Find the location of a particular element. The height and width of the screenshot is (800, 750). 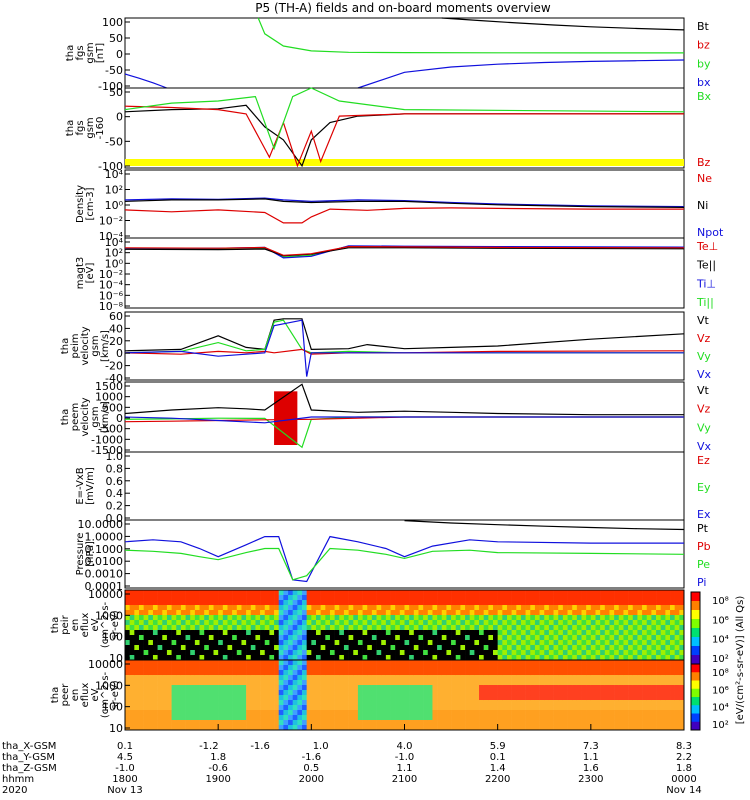

y-axis-label: tha is located at coordinates (55, 695).